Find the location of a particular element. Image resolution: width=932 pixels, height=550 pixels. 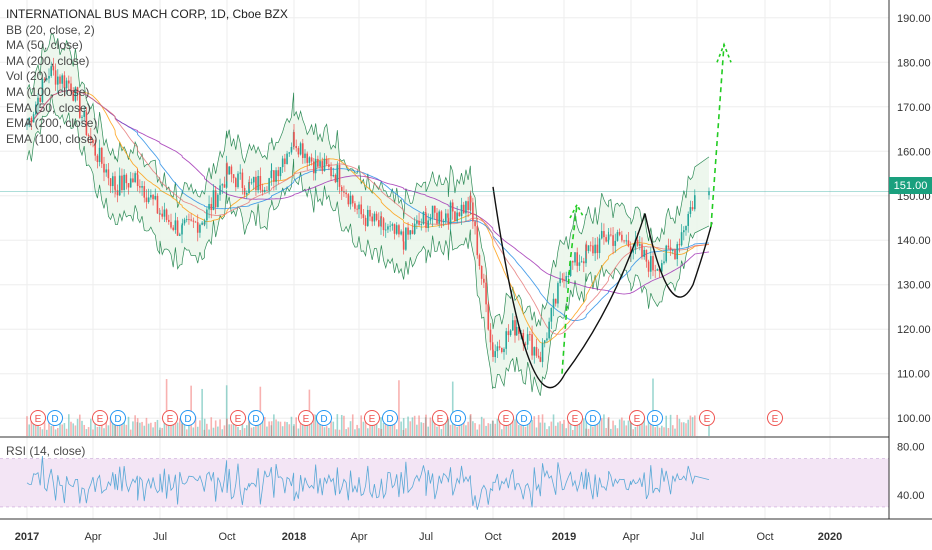

indicator-ema50: EMA (50, close) is located at coordinates (48, 107).